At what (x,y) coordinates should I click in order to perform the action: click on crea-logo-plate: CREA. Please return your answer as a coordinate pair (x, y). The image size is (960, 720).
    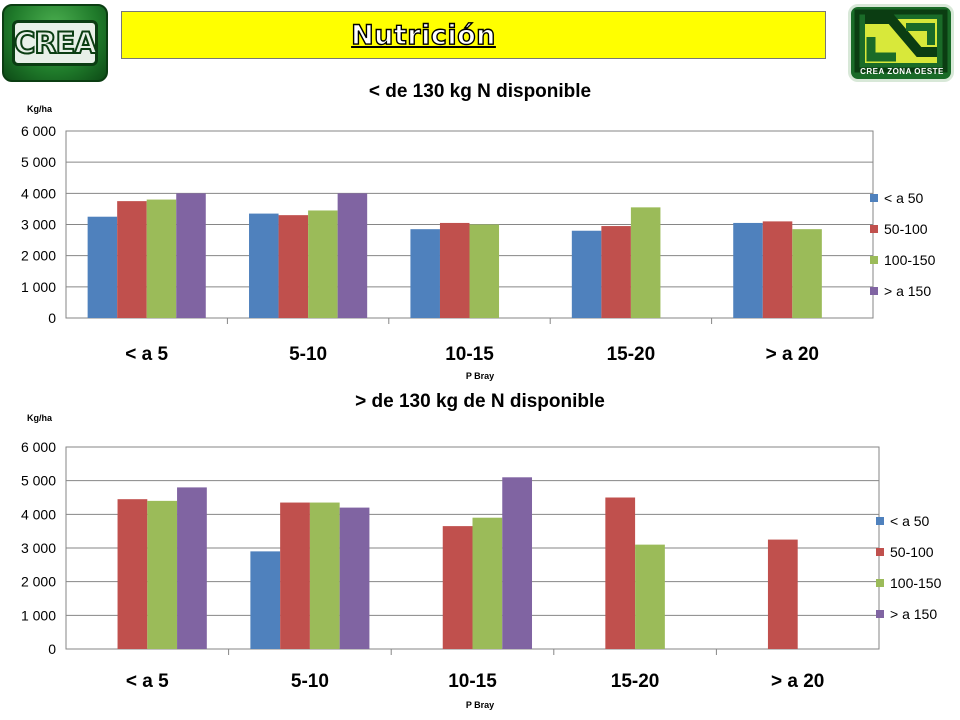
    Looking at the image, I should click on (55, 43).